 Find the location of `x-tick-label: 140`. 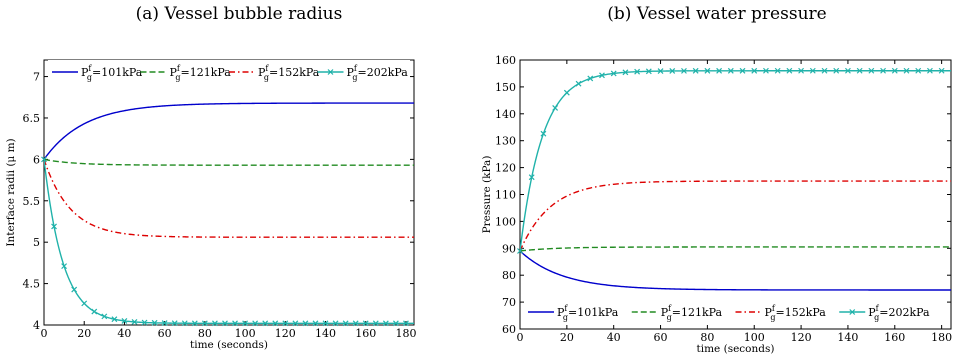

x-tick-label: 140 is located at coordinates (325, 333).